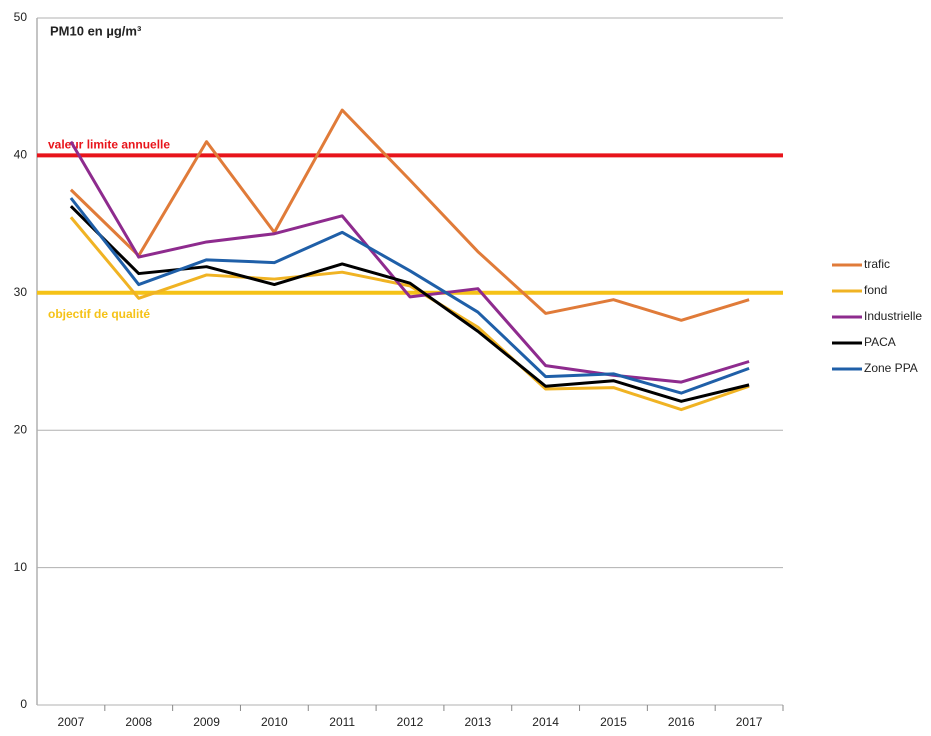 The height and width of the screenshot is (736, 931). I want to click on x-tick-label: 2017, so click(749, 722).